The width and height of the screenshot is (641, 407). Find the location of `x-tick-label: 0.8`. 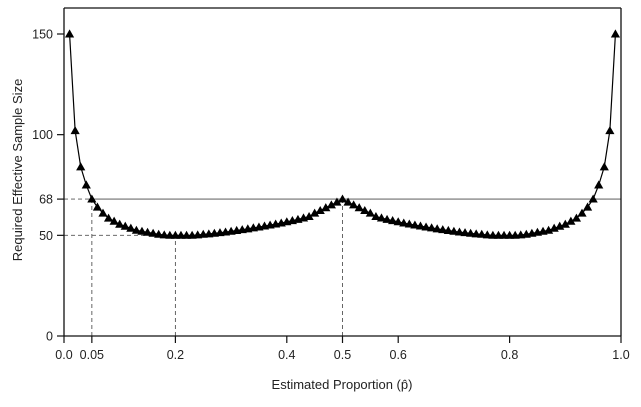

x-tick-label: 0.8 is located at coordinates (509, 355).